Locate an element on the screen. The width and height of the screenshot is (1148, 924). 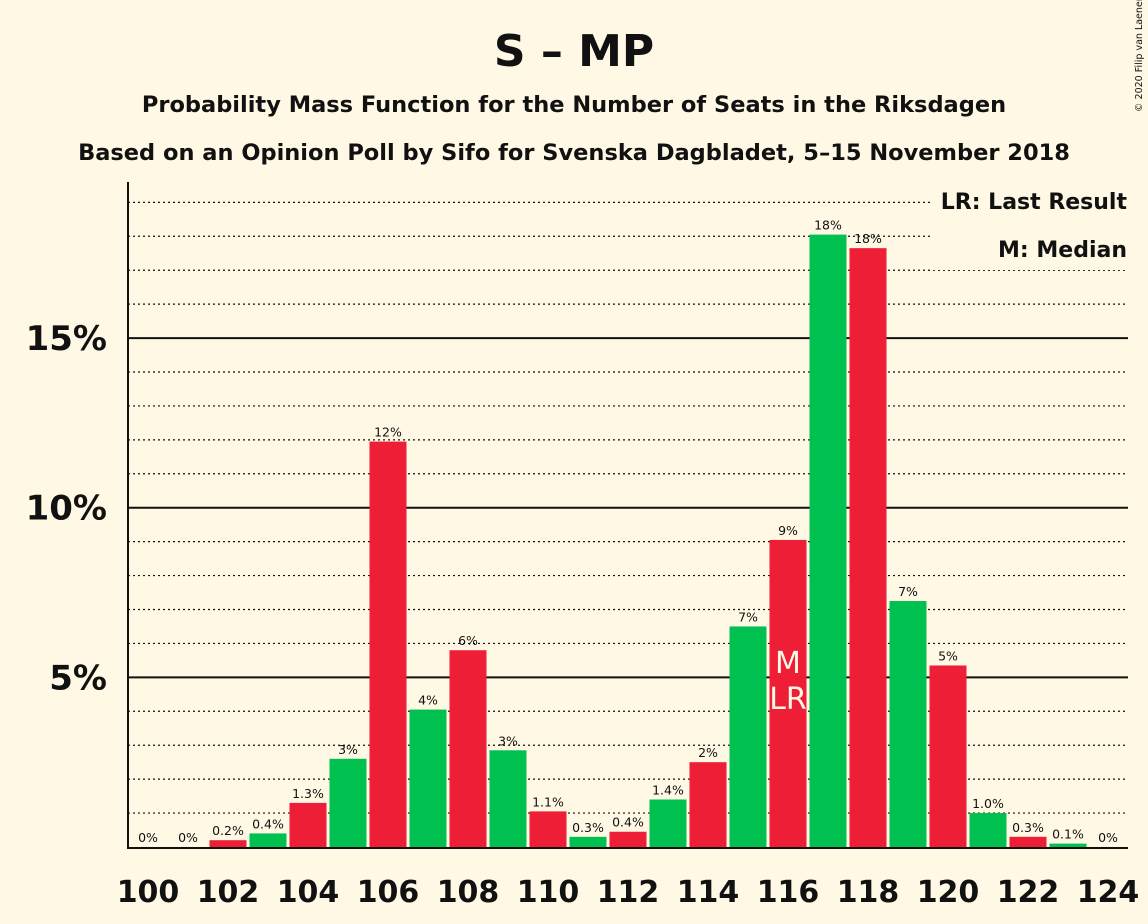
bar-label-seat-100: 0% is located at coordinates (148, 837).